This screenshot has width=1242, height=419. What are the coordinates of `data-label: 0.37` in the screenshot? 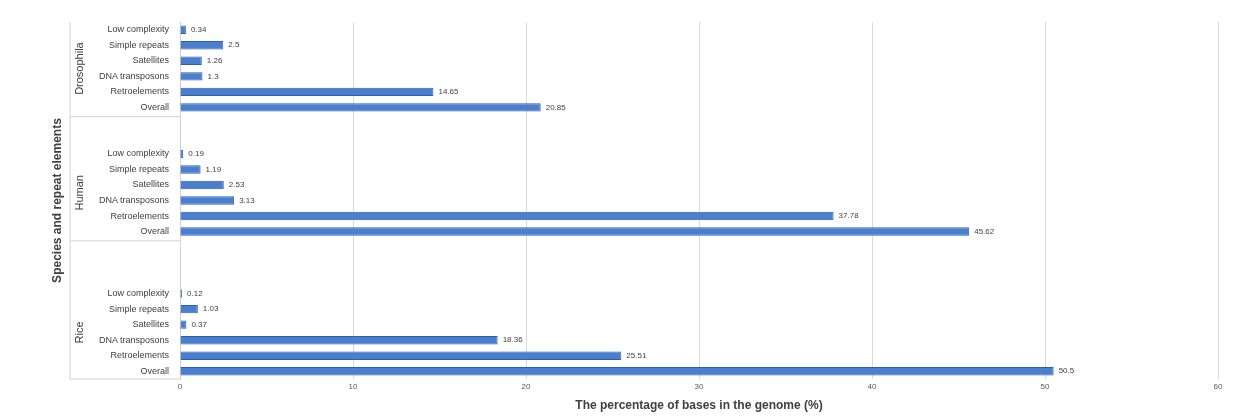 It's located at (199, 324).